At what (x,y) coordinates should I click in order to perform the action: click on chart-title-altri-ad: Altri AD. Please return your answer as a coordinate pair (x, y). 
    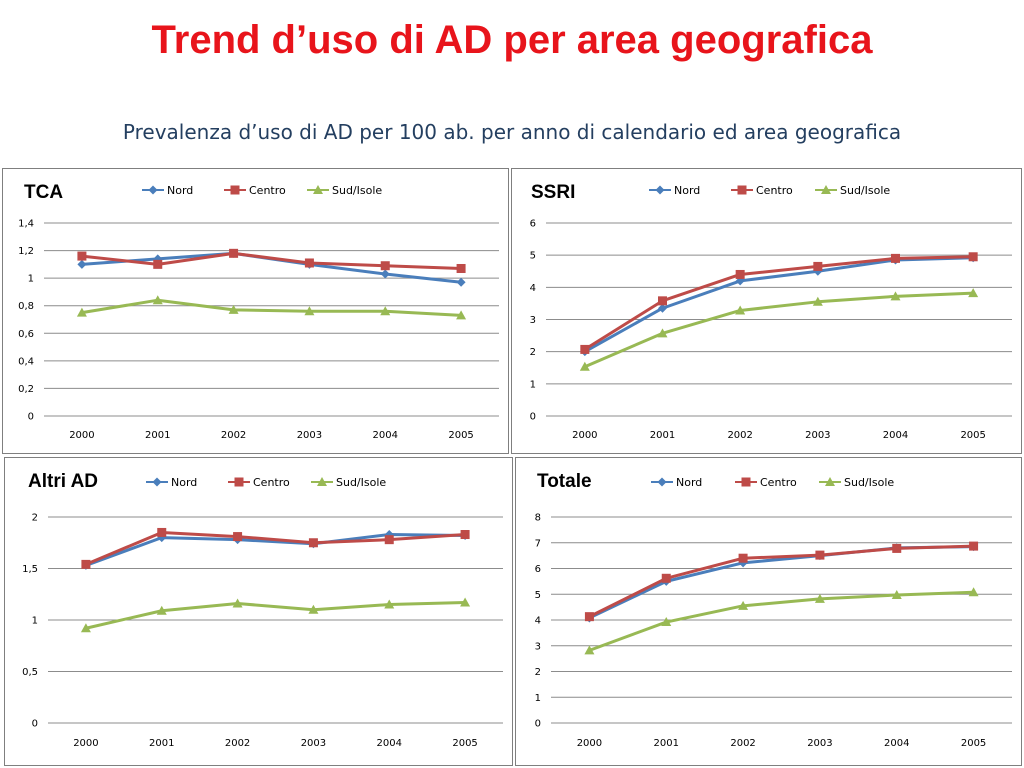
    Looking at the image, I should click on (63, 481).